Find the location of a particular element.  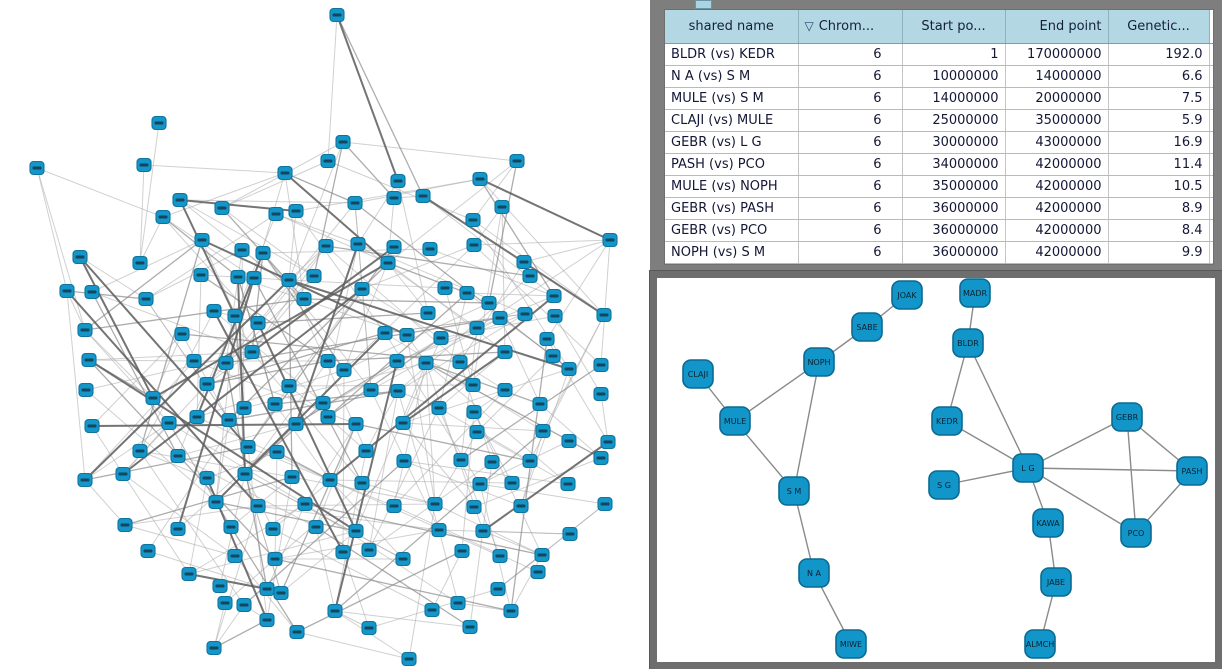

network-node-KAWA: KAWA is located at coordinates (1048, 523).